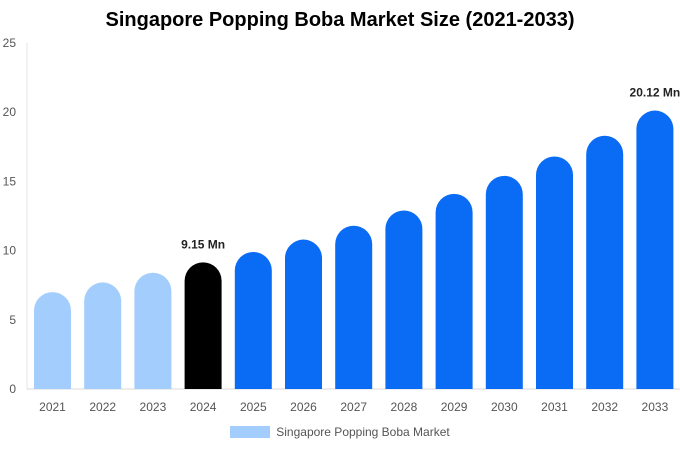 The height and width of the screenshot is (450, 680). I want to click on bar-2023, so click(153, 330).